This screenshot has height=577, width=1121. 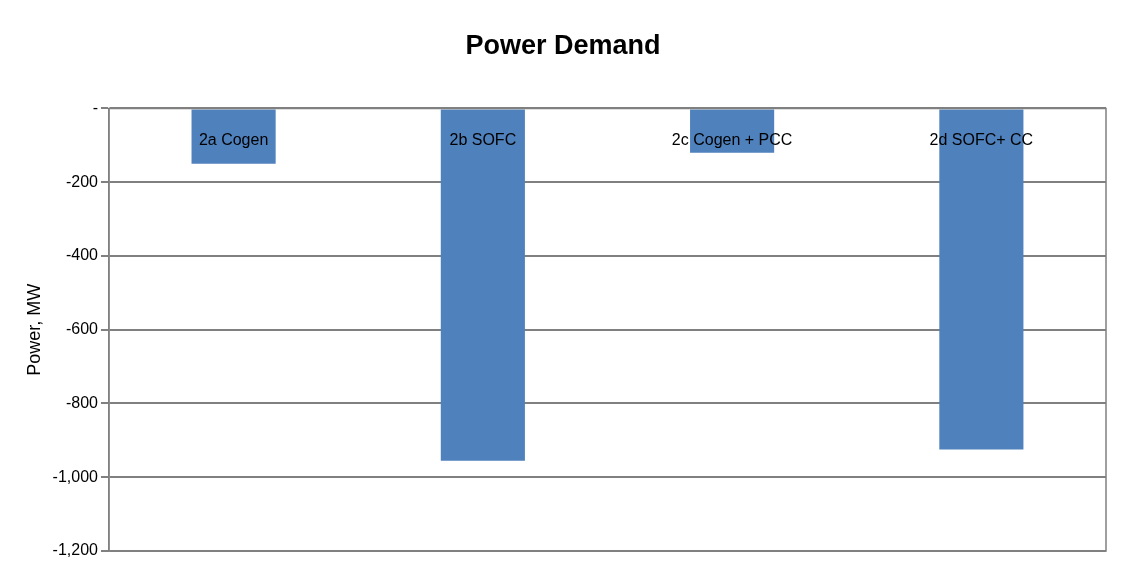 What do you see at coordinates (82, 402) in the screenshot?
I see `y-tick-label: -800` at bounding box center [82, 402].